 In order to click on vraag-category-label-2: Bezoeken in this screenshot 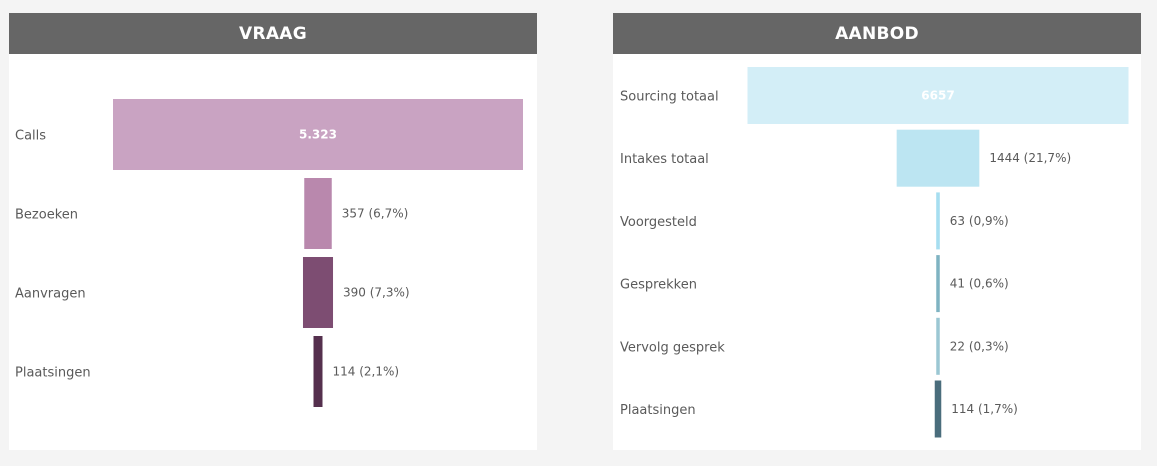, I will do `click(46, 215)`.